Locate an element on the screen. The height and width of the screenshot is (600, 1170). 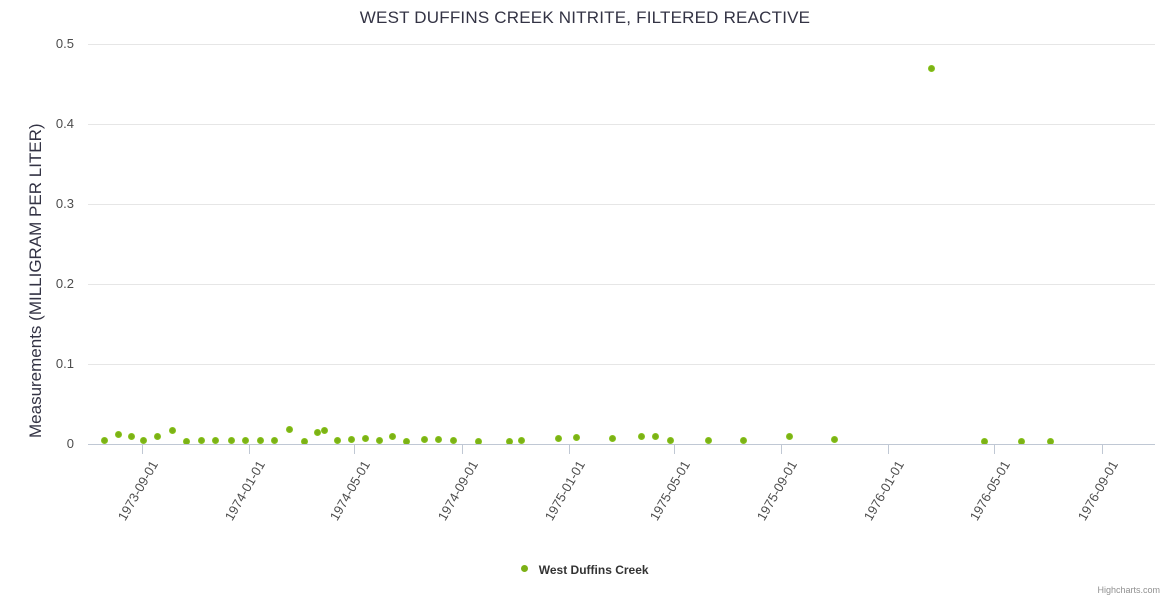
x-axis-line is located at coordinates (621, 444).